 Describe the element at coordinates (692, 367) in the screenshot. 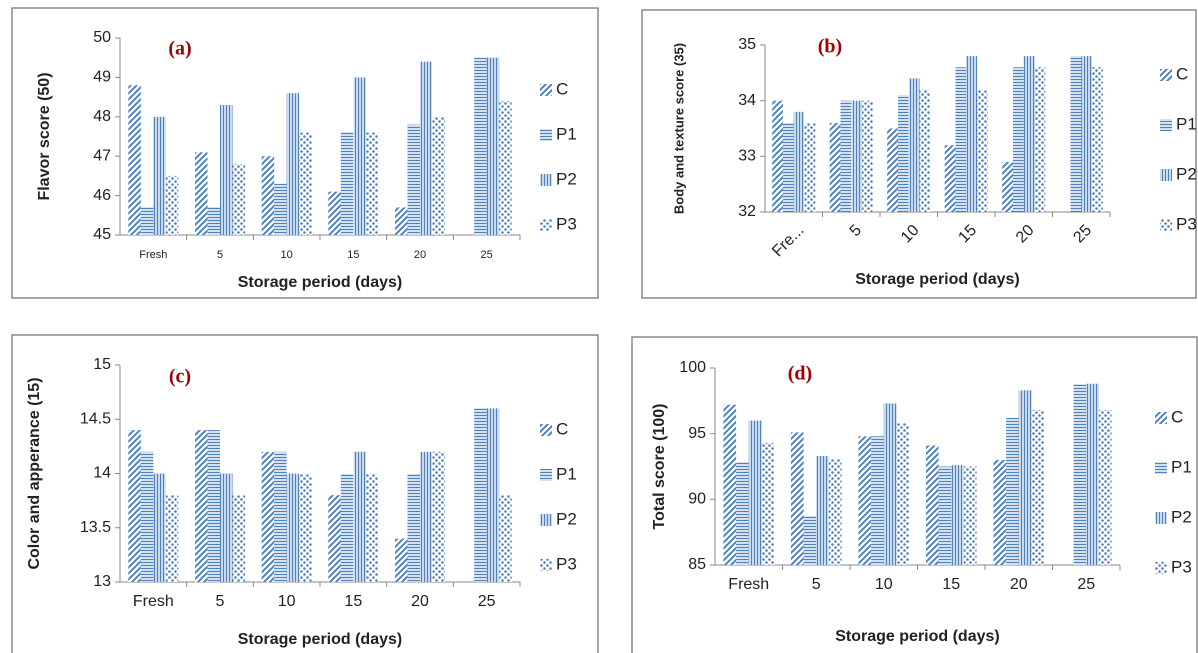

I see `y-tick-label: 100` at that location.